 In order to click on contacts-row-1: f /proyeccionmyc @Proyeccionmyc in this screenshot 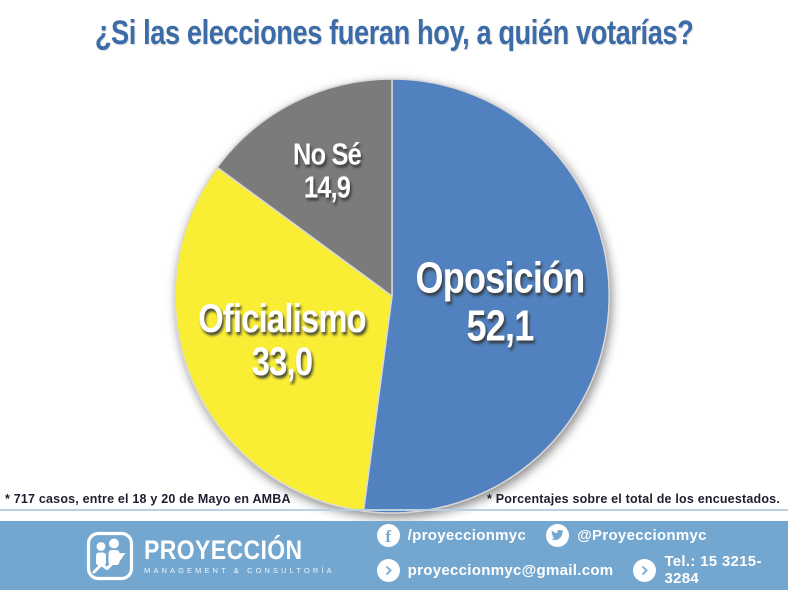, I will do `click(582, 535)`.